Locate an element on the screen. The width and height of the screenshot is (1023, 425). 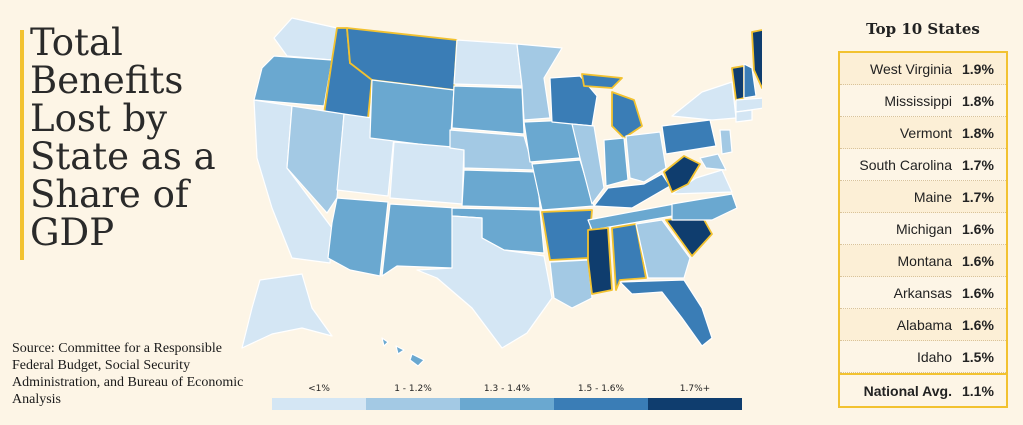
state-west-virginia is located at coordinates (682, 174).